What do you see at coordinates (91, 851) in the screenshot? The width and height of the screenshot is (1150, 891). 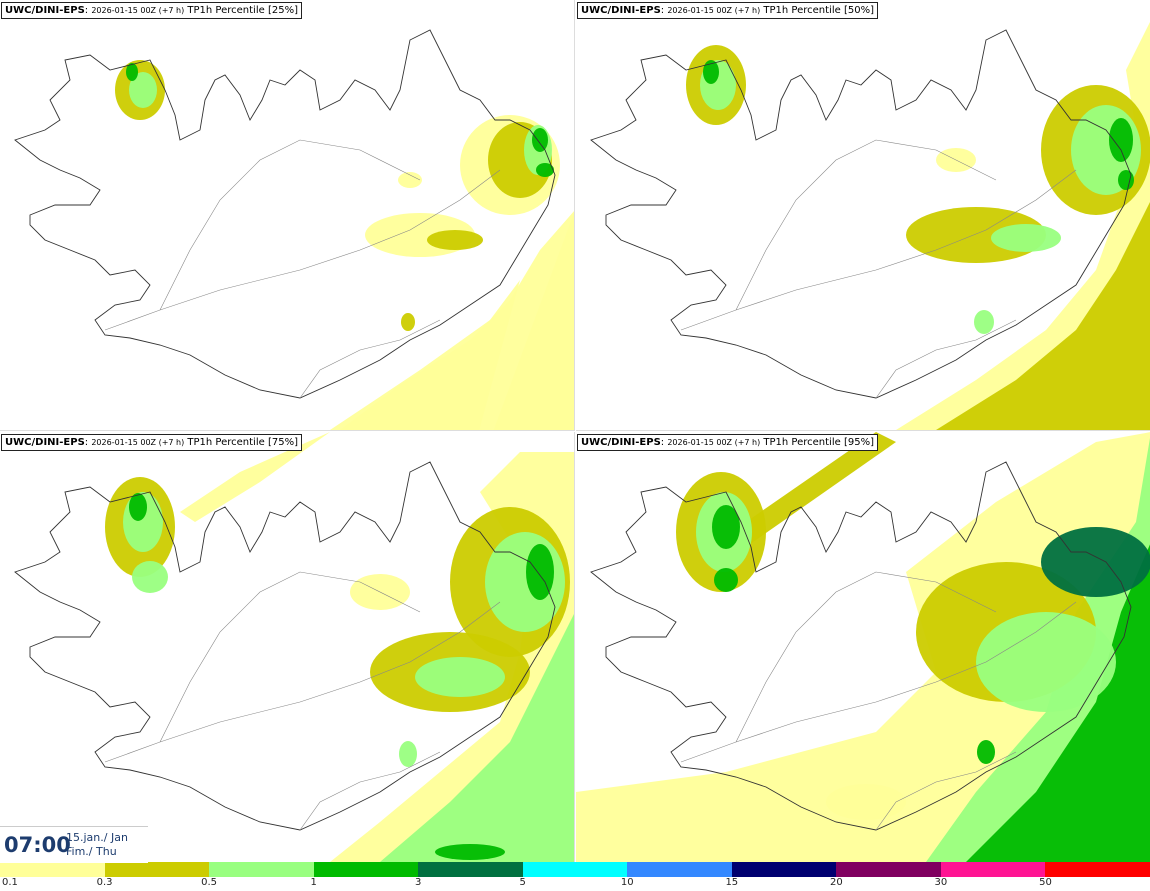 I see `date-line-2: Fim./ Thu` at bounding box center [91, 851].